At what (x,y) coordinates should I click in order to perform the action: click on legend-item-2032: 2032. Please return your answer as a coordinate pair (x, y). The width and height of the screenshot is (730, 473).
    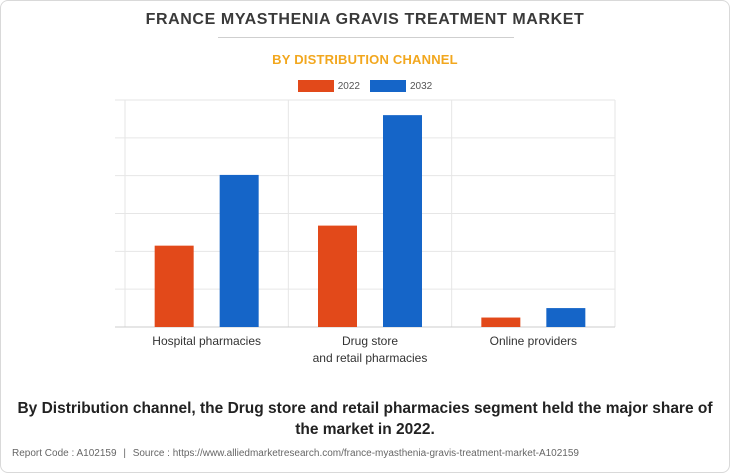
    Looking at the image, I should click on (401, 86).